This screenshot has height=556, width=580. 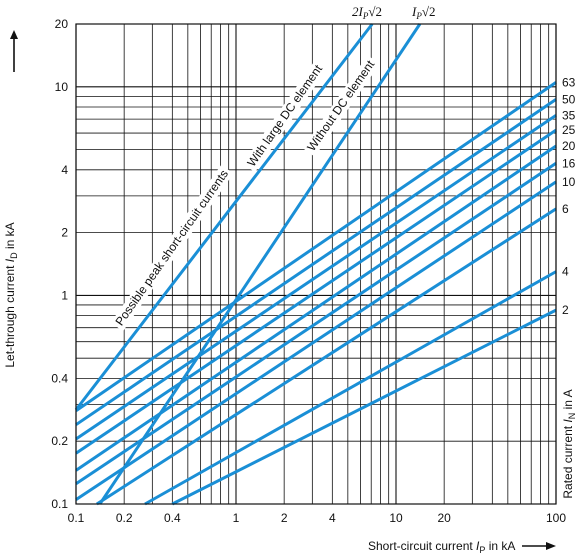 What do you see at coordinates (396, 518) in the screenshot?
I see `x-tick-label: 10` at bounding box center [396, 518].